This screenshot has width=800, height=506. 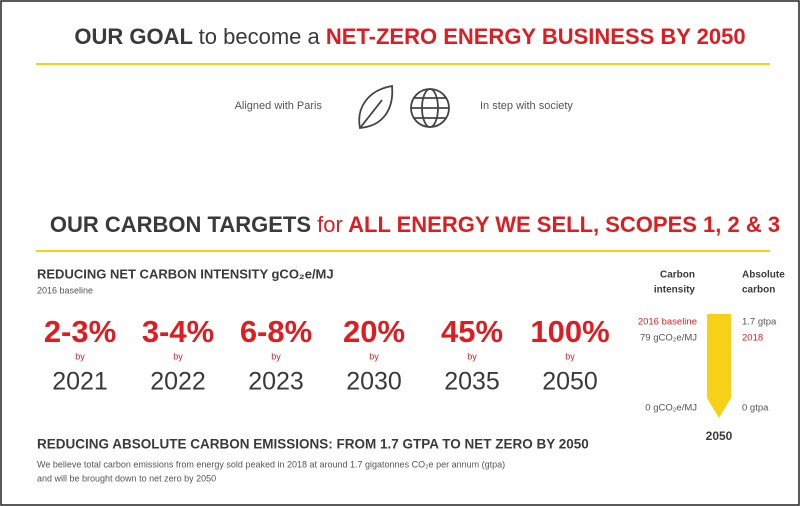 What do you see at coordinates (536, 36) in the screenshot?
I see `goal-highlight: NET-ZERO ENERGY BUSINESS BY 2050` at bounding box center [536, 36].